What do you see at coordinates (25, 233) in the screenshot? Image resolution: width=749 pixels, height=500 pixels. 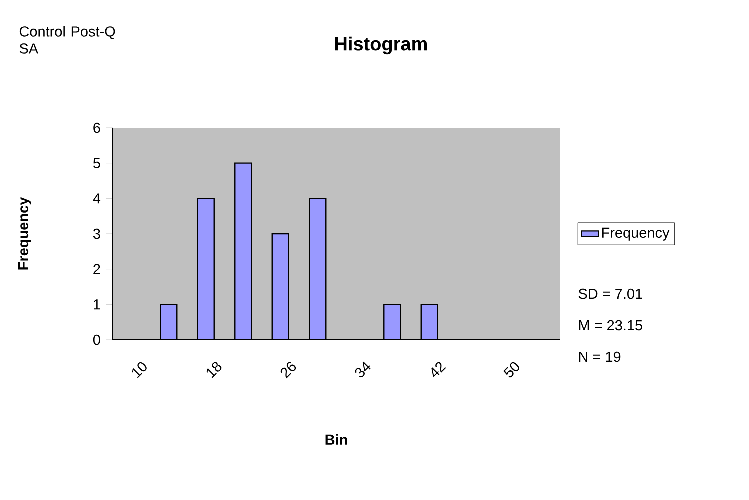 I see `y-axis-title: Frequency` at bounding box center [25, 233].